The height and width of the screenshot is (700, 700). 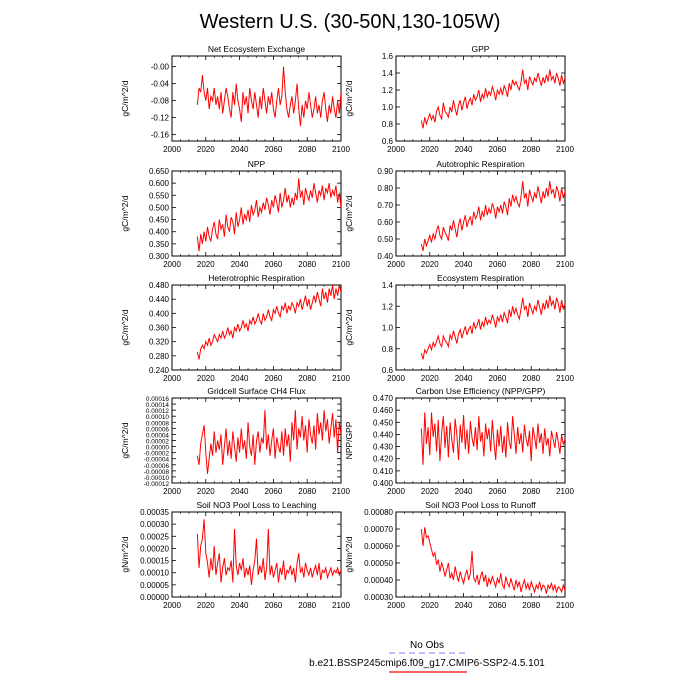 What do you see at coordinates (158, 405) in the screenshot?
I see `y-tick-label: 0.00014` at bounding box center [158, 405].